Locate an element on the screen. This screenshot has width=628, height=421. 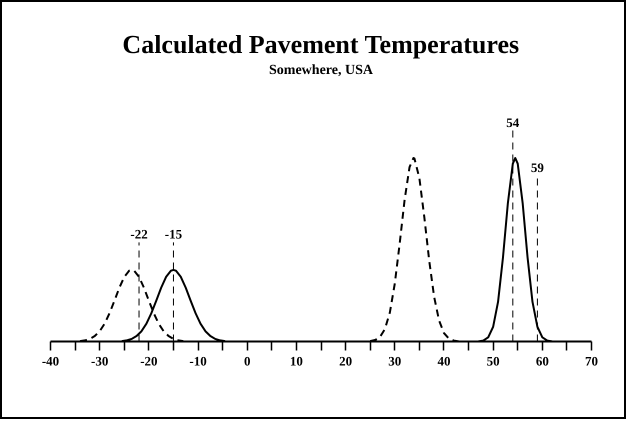
ref-line-label: 59 is located at coordinates (537, 167).